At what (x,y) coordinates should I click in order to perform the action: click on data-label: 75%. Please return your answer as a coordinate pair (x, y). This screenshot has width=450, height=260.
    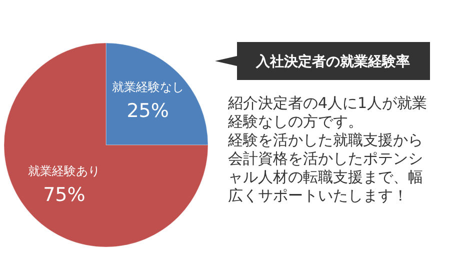
    Looking at the image, I should click on (64, 195).